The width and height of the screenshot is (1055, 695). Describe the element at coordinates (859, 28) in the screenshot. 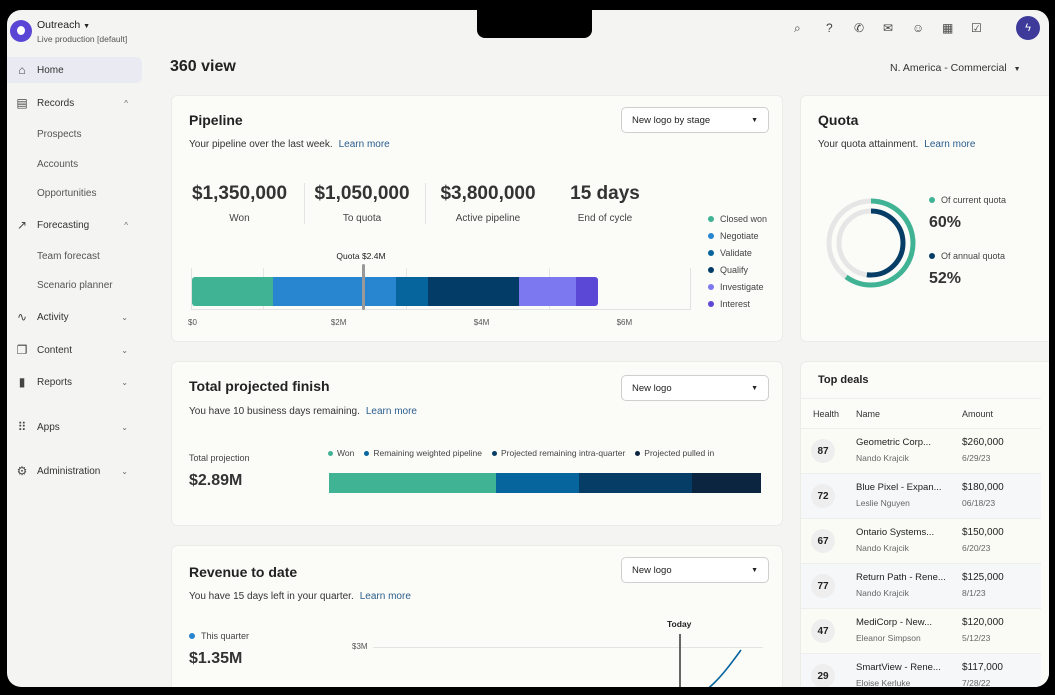

I see `phone-icon: ✆` at that location.